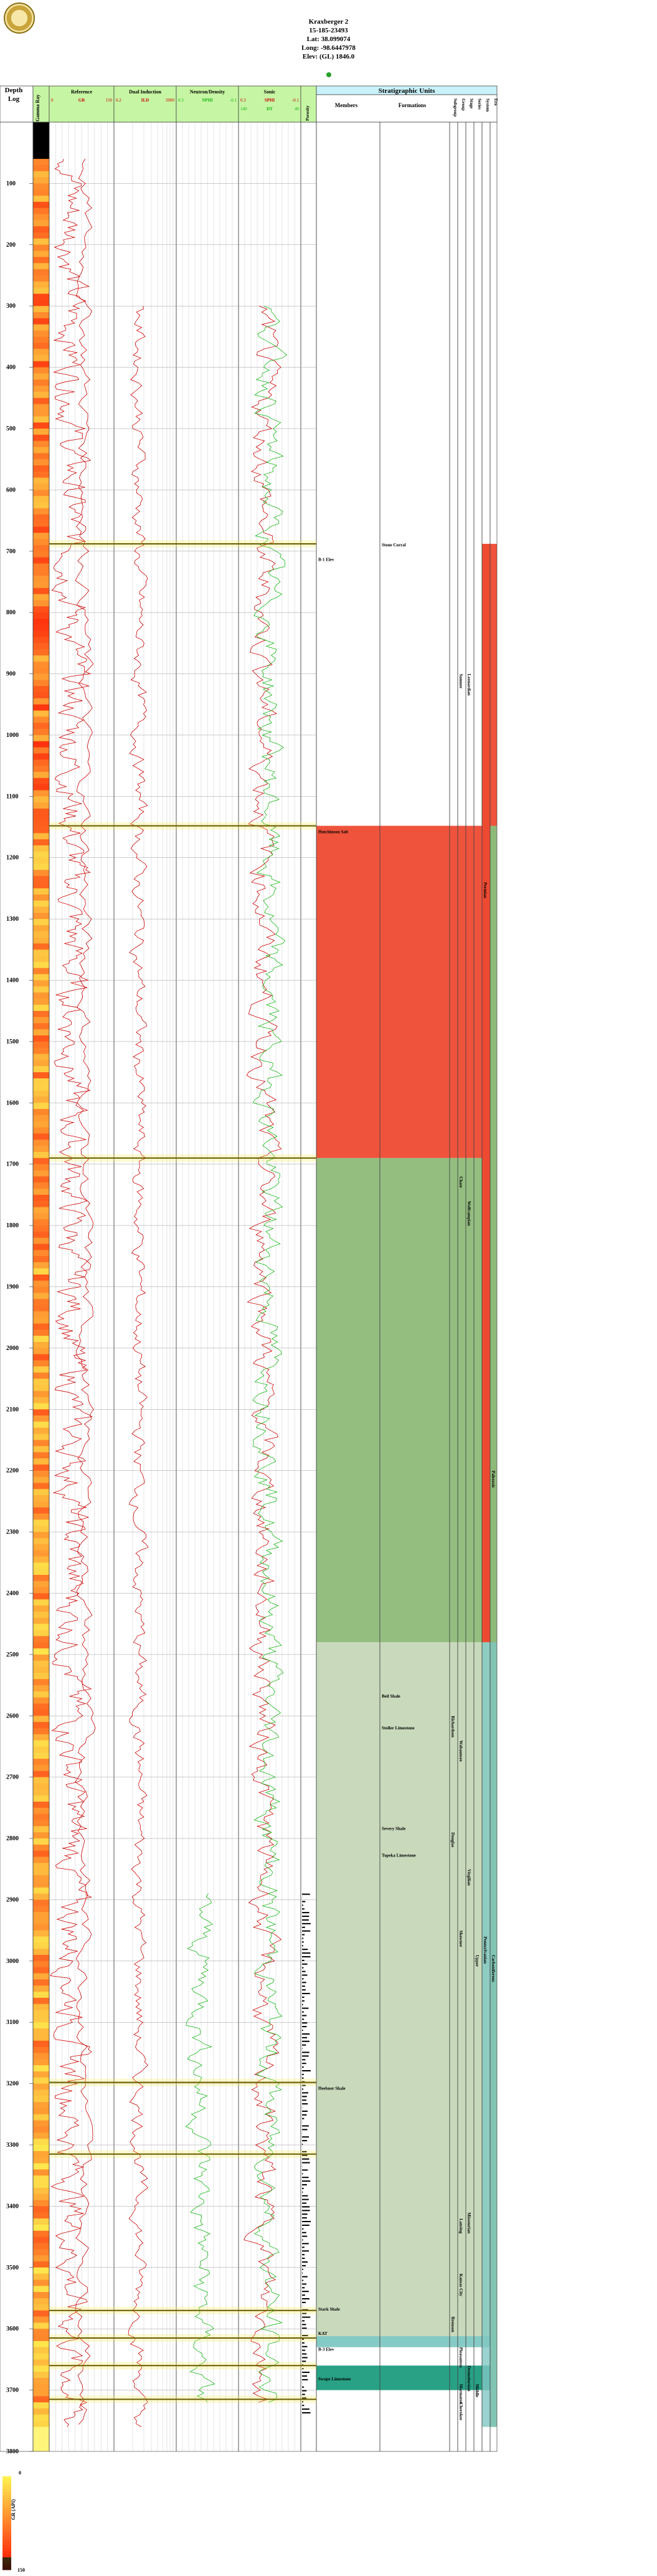 The height and width of the screenshot is (2576, 657). I want to click on depth-tick-label: 800, so click(11, 612).